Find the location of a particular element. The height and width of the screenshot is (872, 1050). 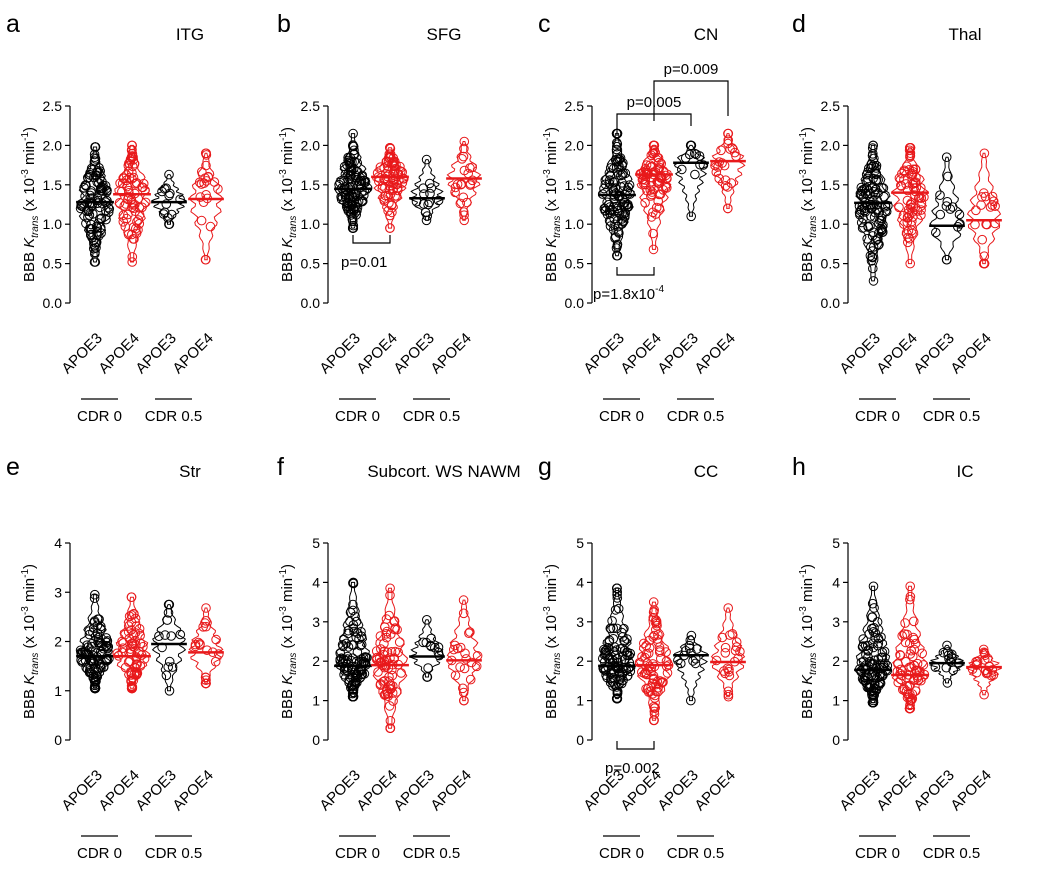

y-tick-label: 5 is located at coordinates (836, 543).